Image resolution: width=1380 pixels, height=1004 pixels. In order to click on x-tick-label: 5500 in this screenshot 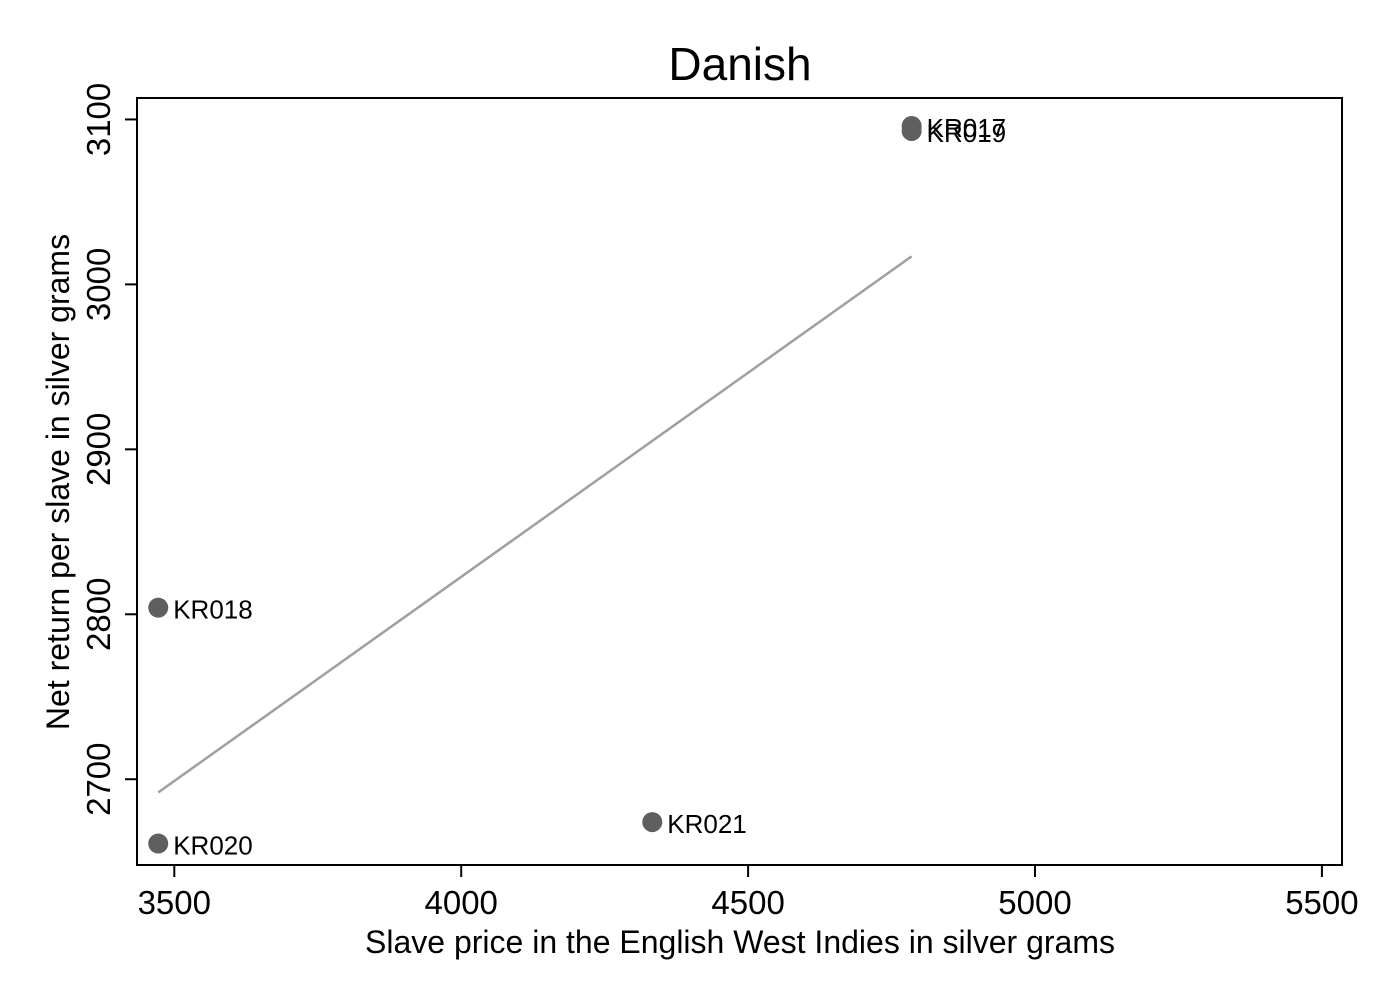, I will do `click(1321, 902)`.